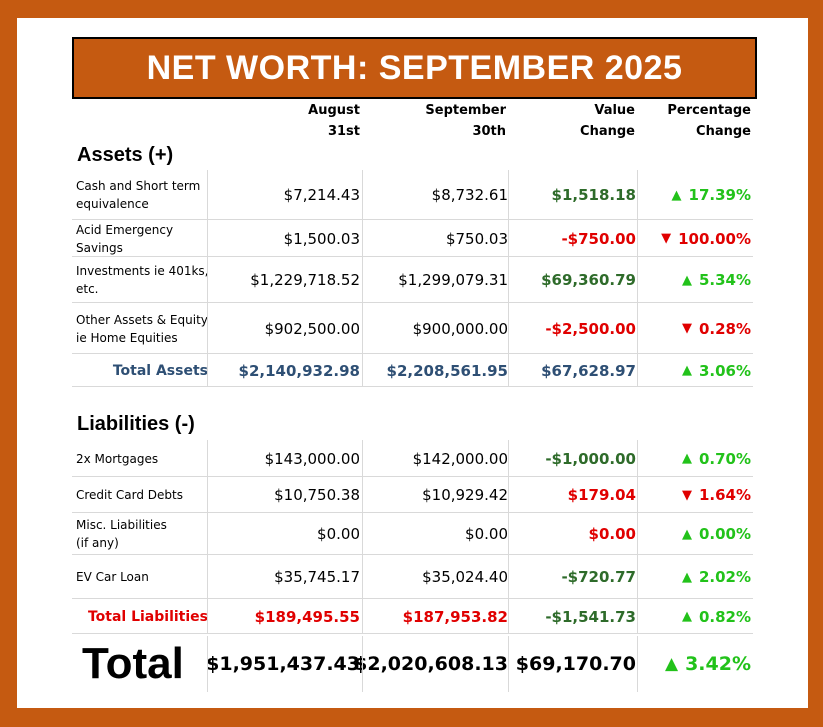 This screenshot has height=727, width=823. Describe the element at coordinates (147, 616) in the screenshot. I see `row-label: Total Liabilities` at that location.